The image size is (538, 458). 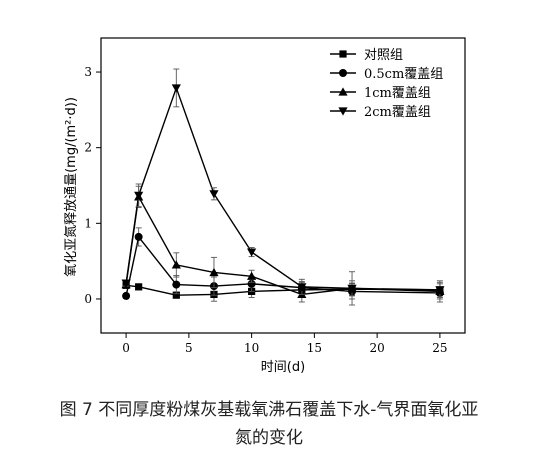 What do you see at coordinates (88, 72) in the screenshot?
I see `y-tick-label: 3` at bounding box center [88, 72].